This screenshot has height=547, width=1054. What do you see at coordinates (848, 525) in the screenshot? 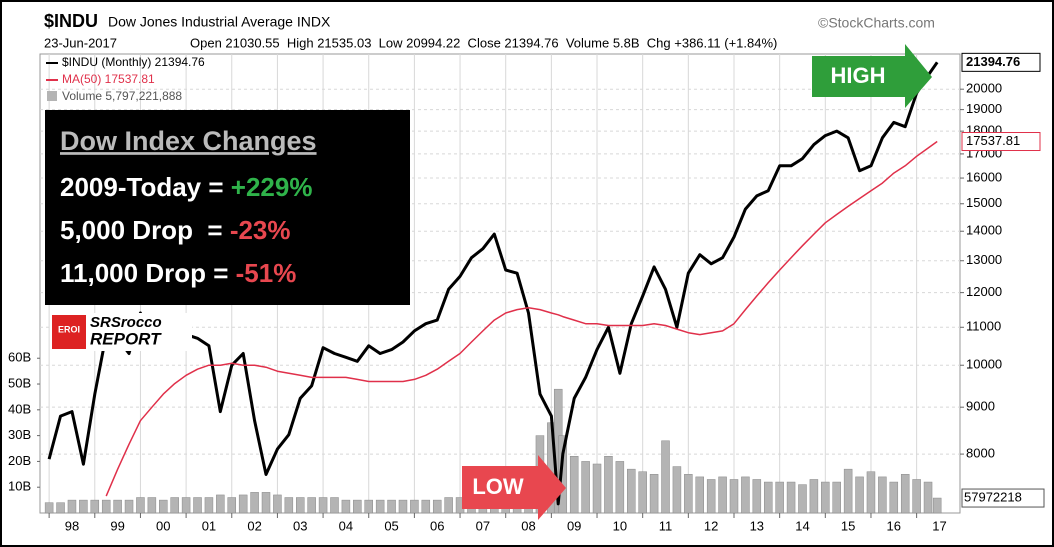
I see `x-tick-label: 15` at bounding box center [848, 525].